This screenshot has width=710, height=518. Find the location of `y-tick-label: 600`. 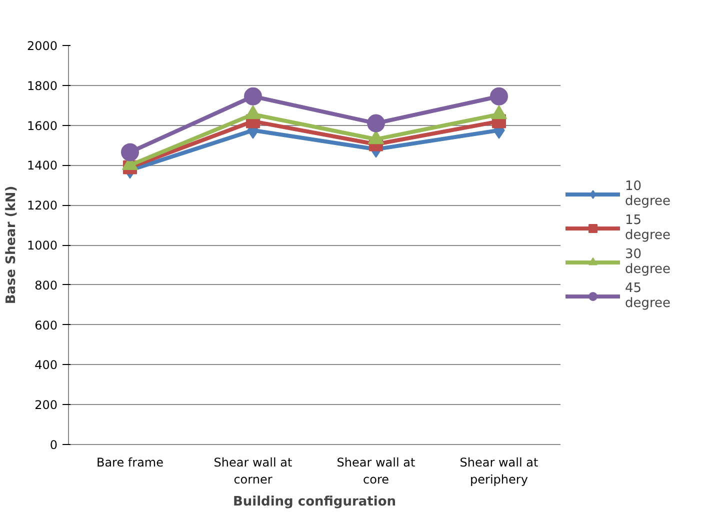

y-tick-label: 600 is located at coordinates (46, 325).